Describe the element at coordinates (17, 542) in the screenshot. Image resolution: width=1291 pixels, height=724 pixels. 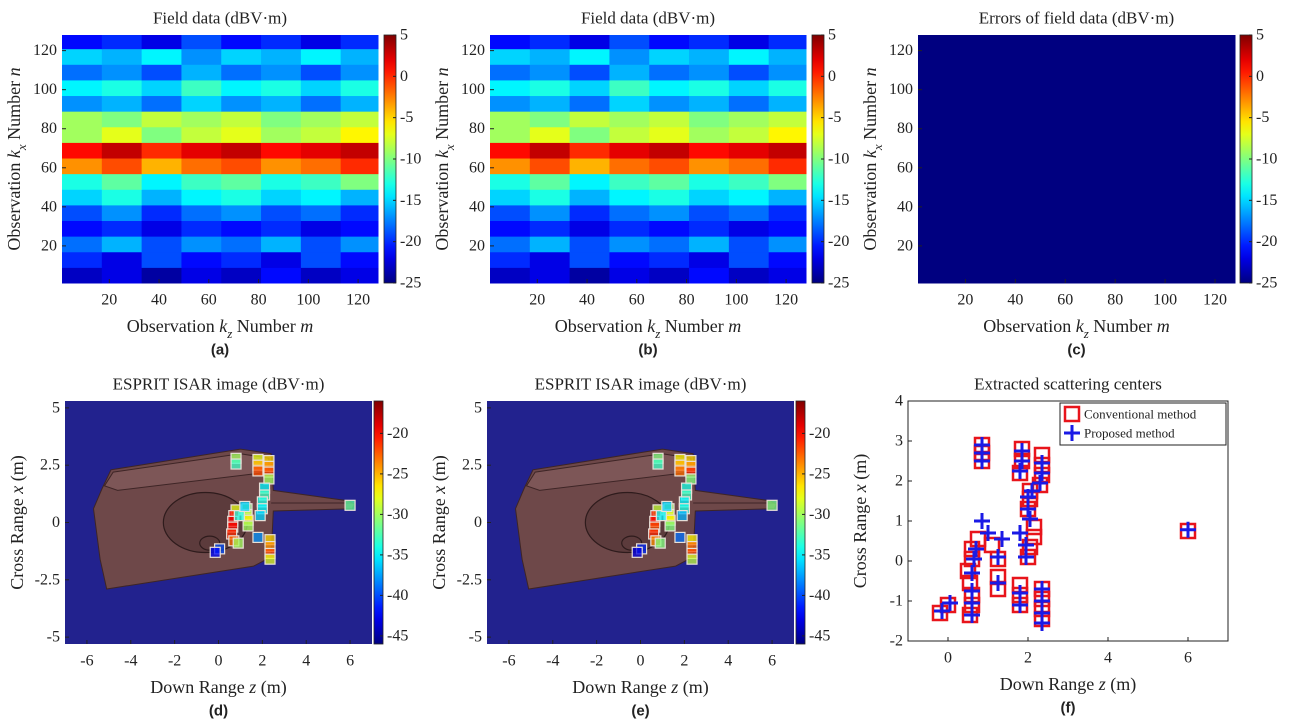
I see `label-part: Cross Range` at that location.